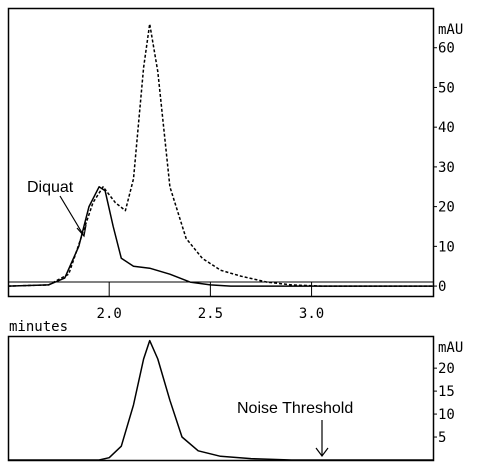 The image size is (482, 463). Describe the element at coordinates (446, 247) in the screenshot. I see `top-y-tick-label: 10` at that location.